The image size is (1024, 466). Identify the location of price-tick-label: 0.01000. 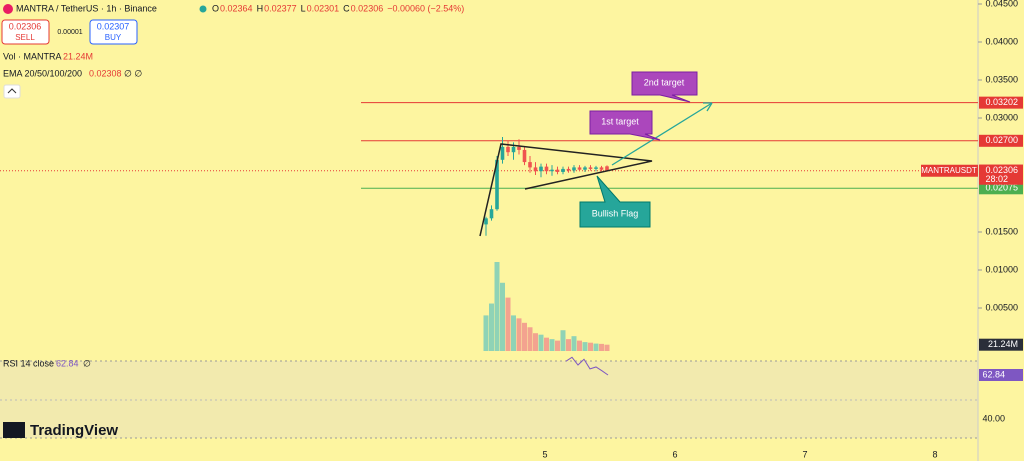
(1001, 269).